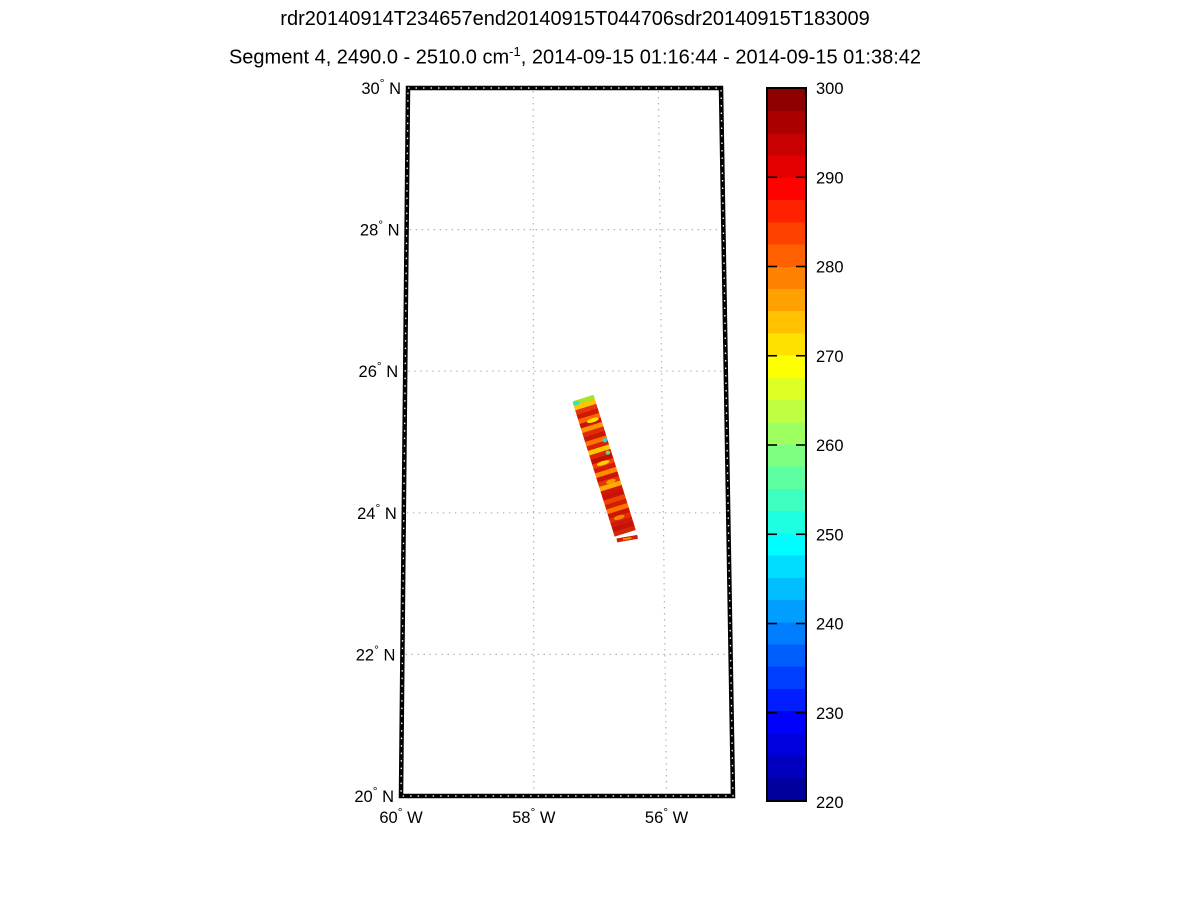 The width and height of the screenshot is (1200, 900). Describe the element at coordinates (830, 268) in the screenshot. I see `colorbar-tick-label: 280` at that location.